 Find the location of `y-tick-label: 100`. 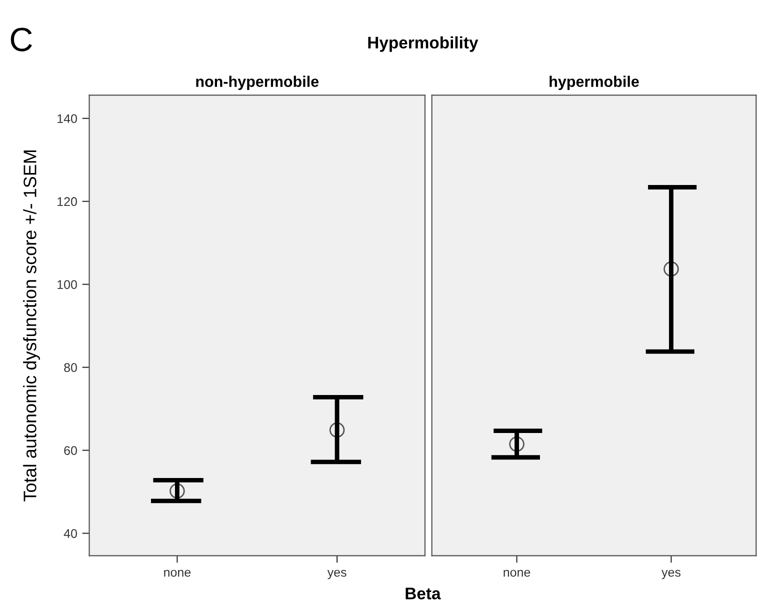

y-tick-label: 100 is located at coordinates (67, 285).